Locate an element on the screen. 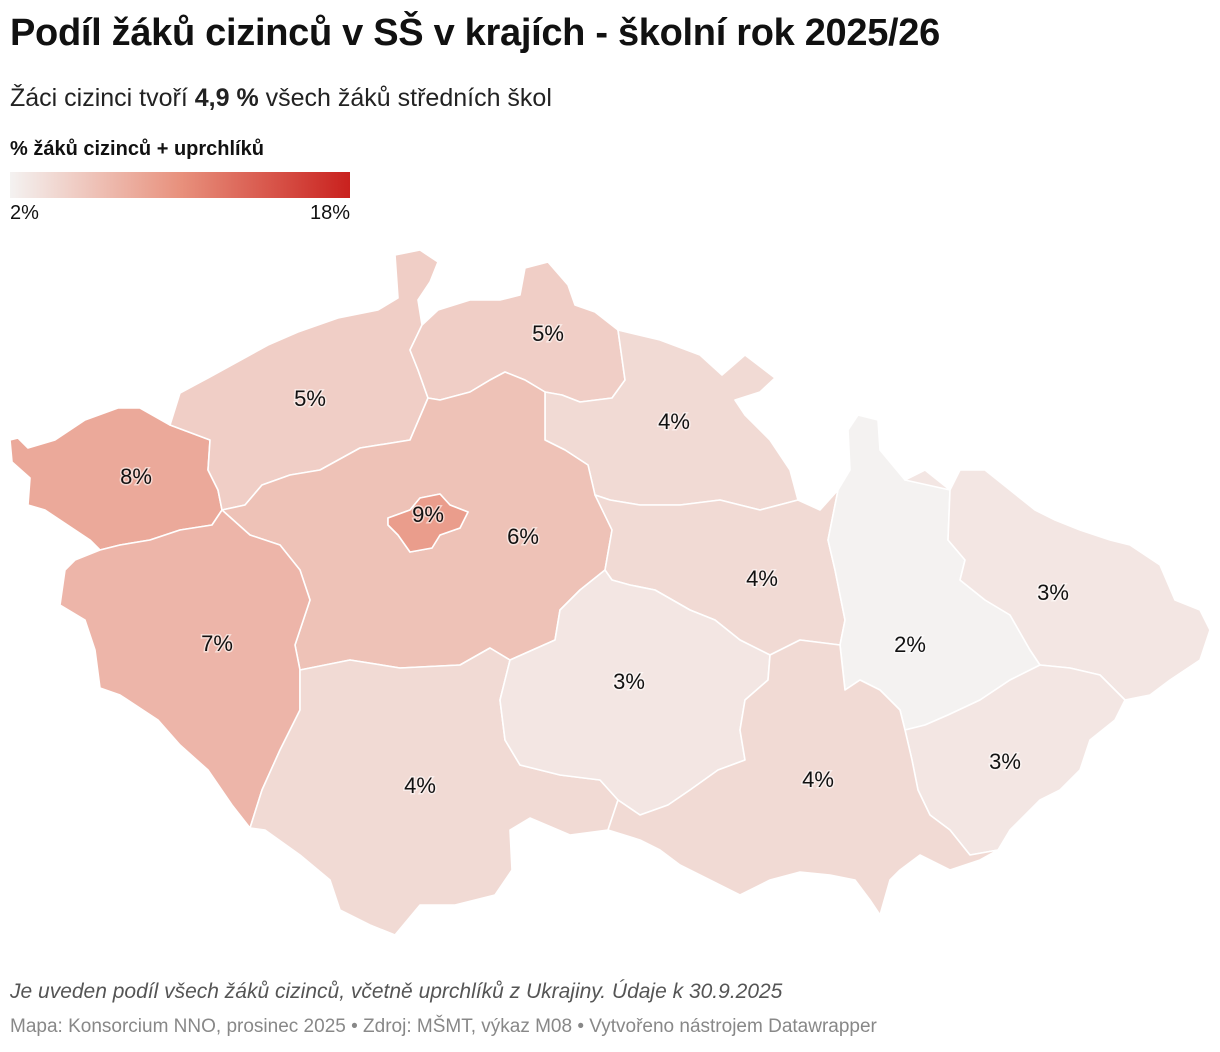  label-zlinsky: 3% is located at coordinates (1005, 761).